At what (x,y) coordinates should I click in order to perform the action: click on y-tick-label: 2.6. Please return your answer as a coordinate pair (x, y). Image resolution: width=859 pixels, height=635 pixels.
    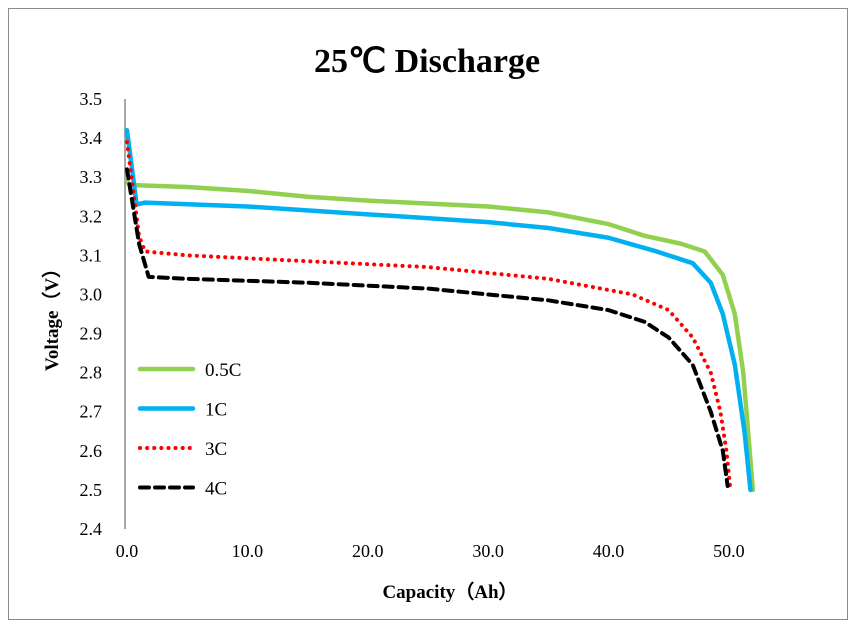
    Looking at the image, I should click on (91, 451).